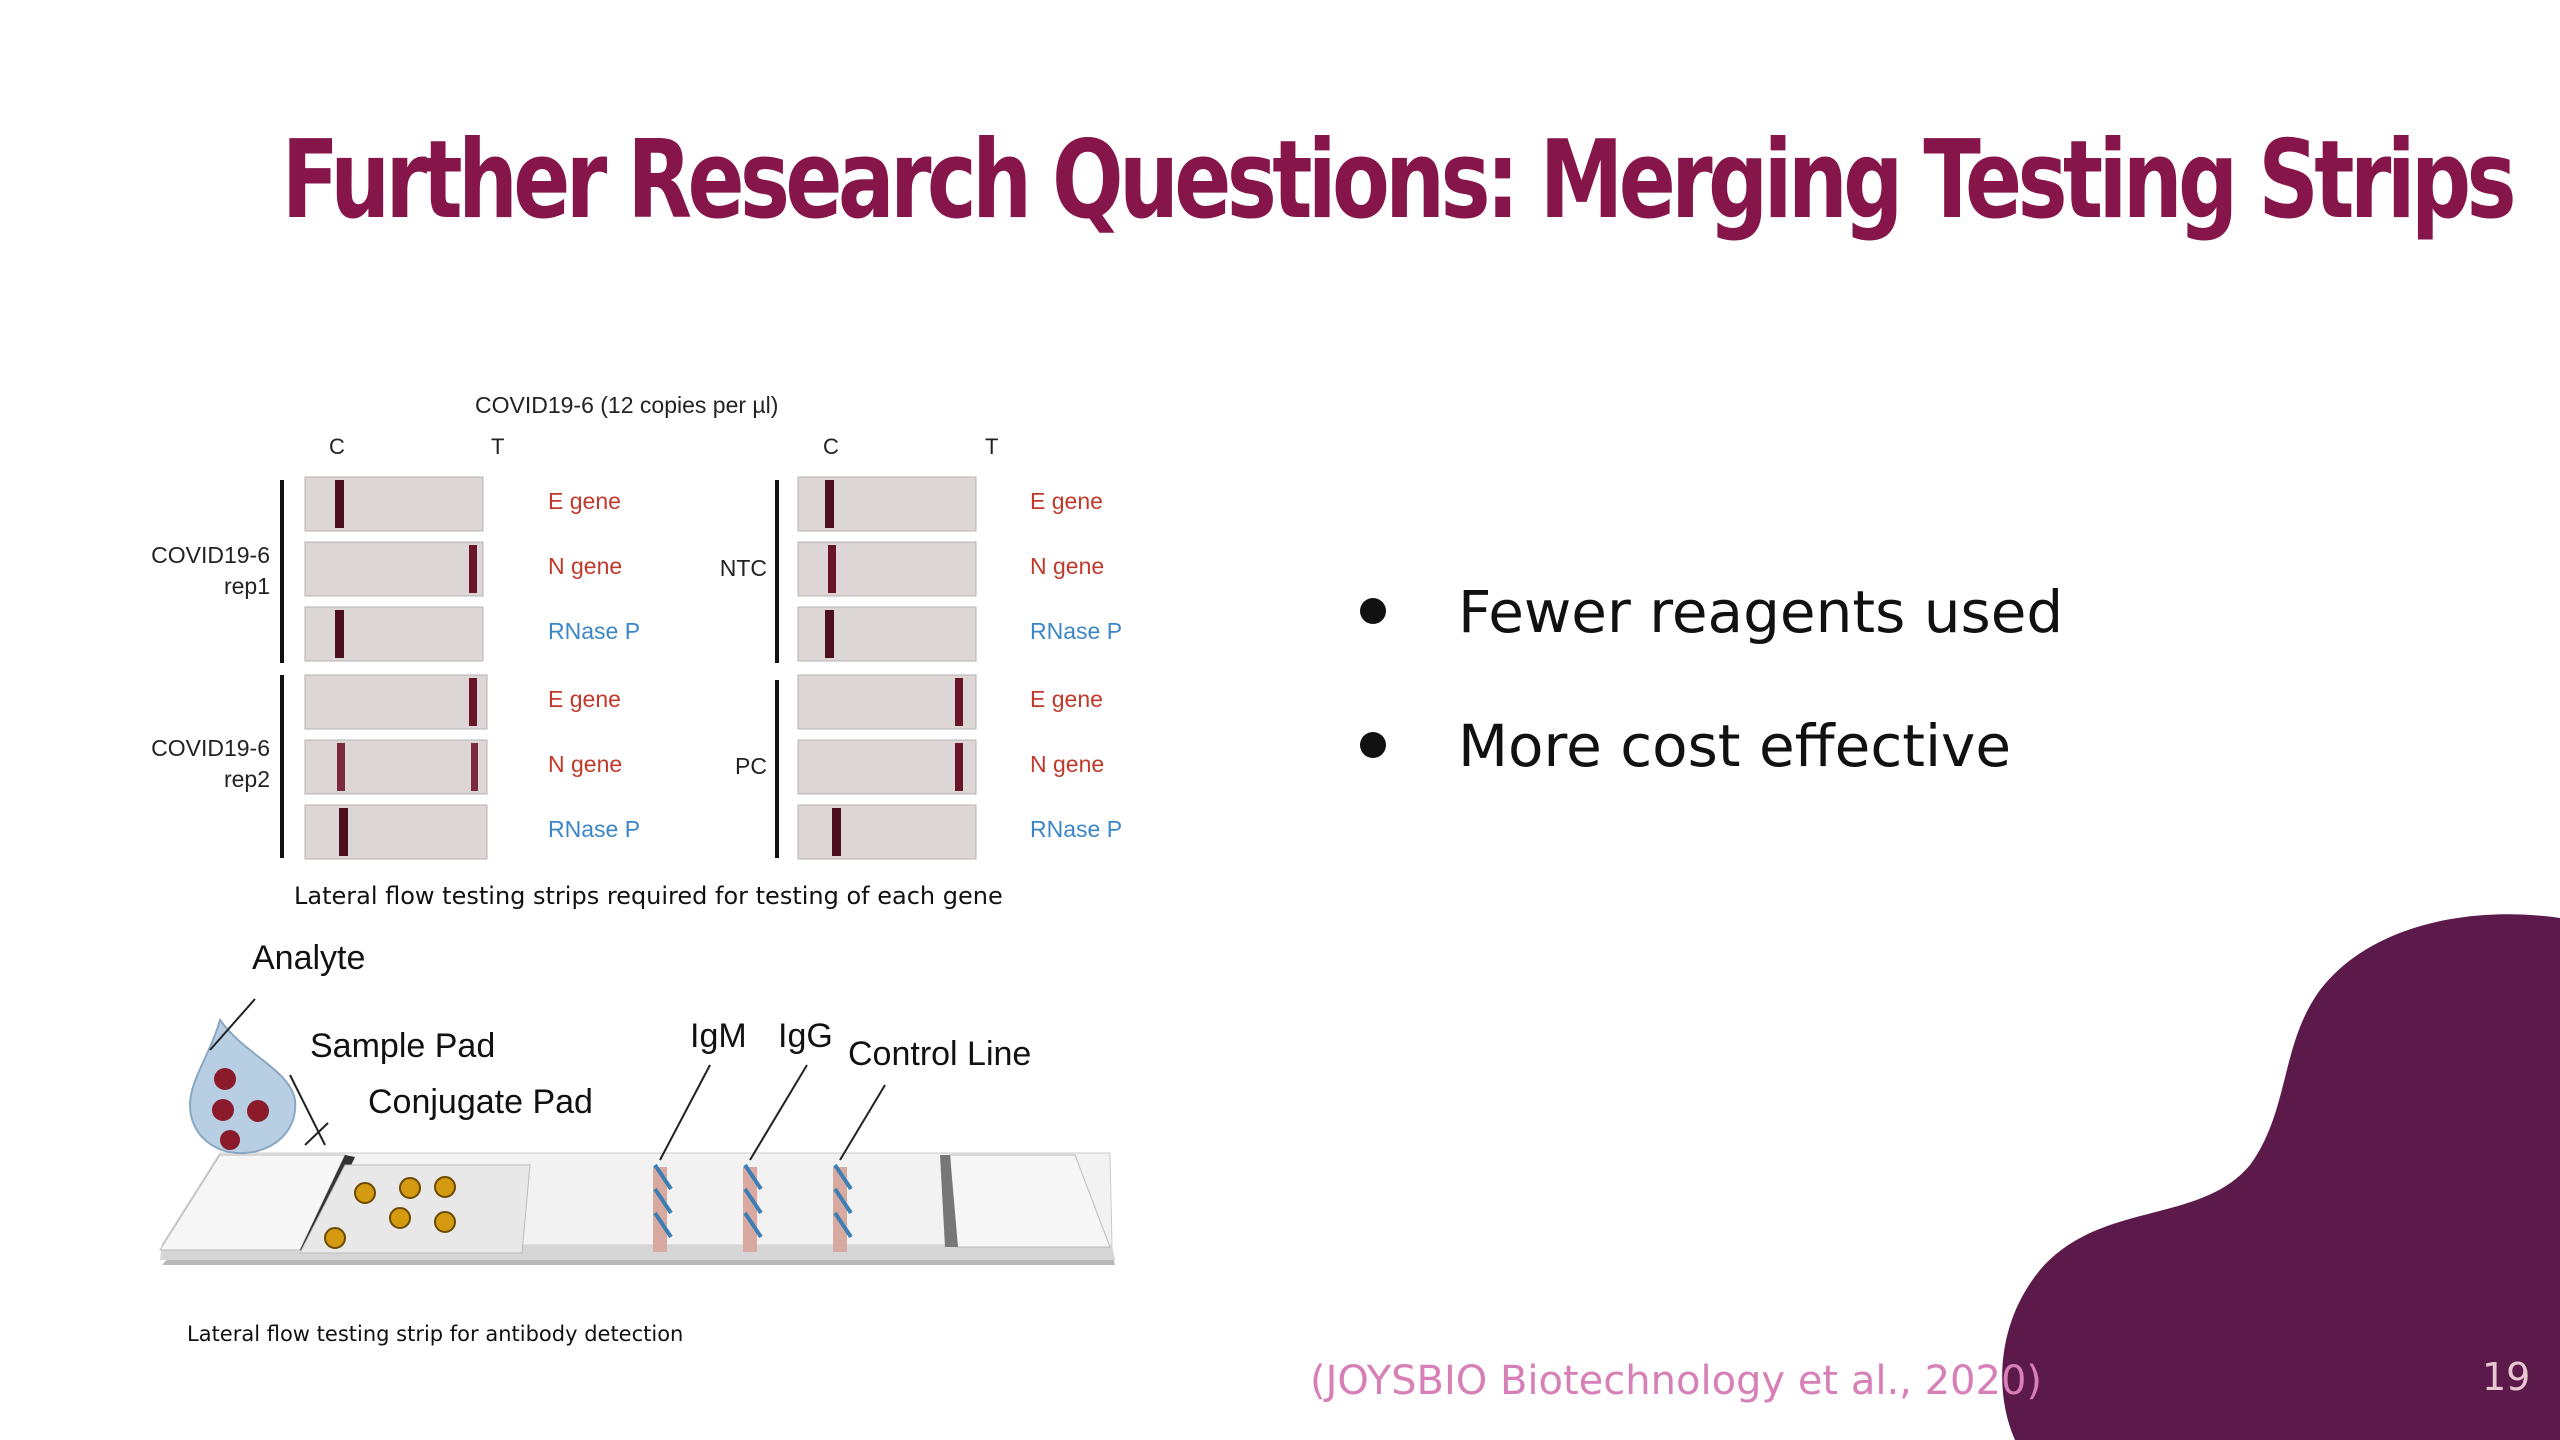 The height and width of the screenshot is (1440, 2560). Describe the element at coordinates (887, 767) in the screenshot. I see `strip-pc-n` at that location.